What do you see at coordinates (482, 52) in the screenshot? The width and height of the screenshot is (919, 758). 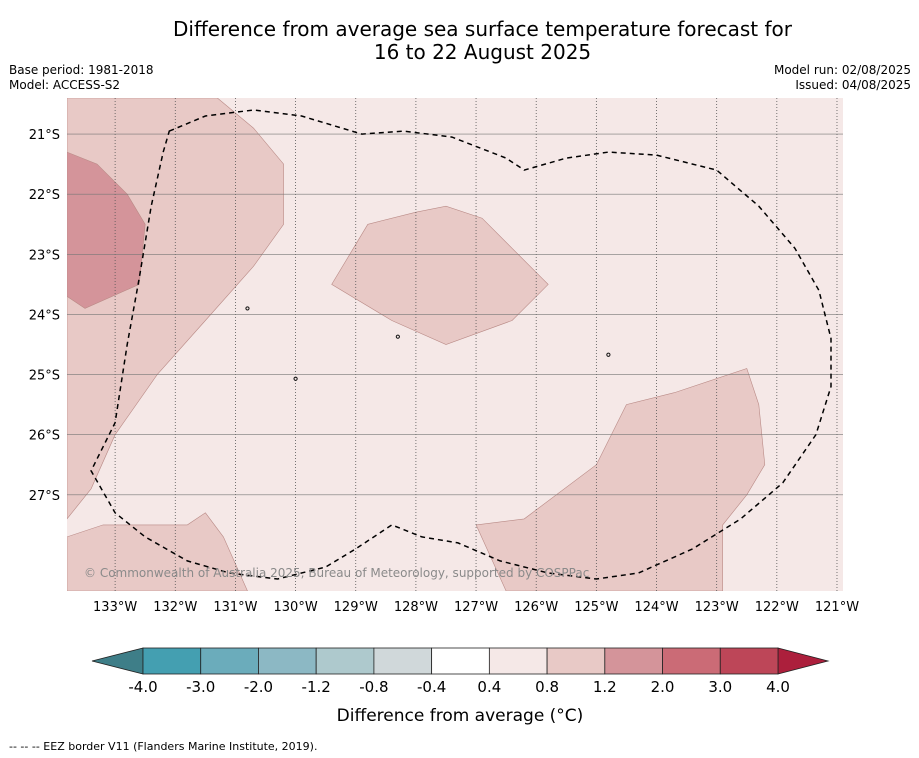 I see `title-line-2: 16 to 22 August 2025` at bounding box center [482, 52].